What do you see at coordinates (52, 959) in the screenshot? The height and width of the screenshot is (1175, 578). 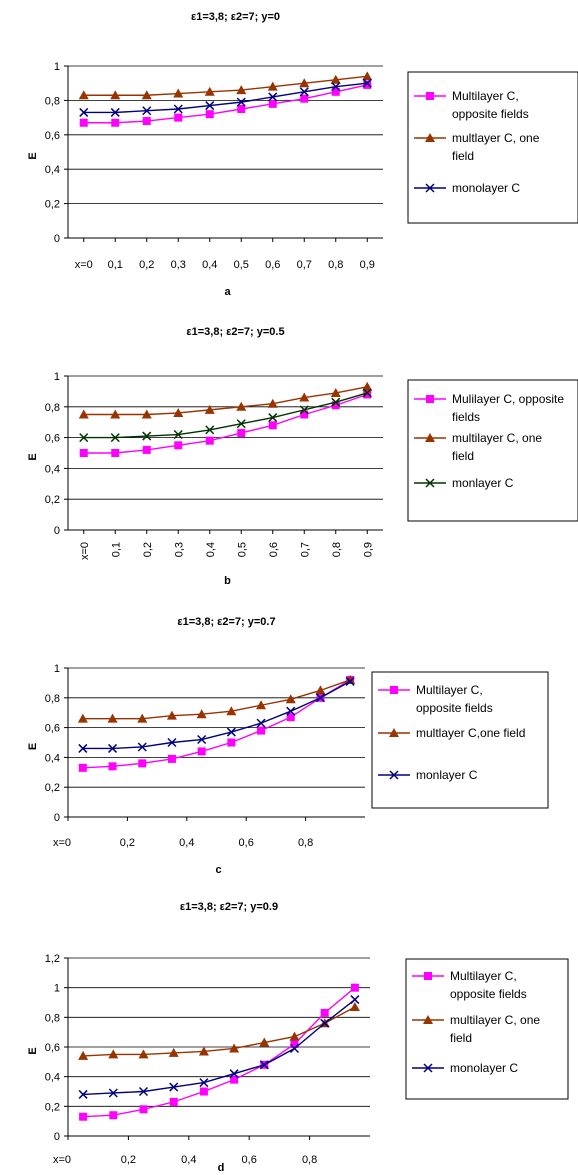 I see `y-tick-label: 1,2` at bounding box center [52, 959].